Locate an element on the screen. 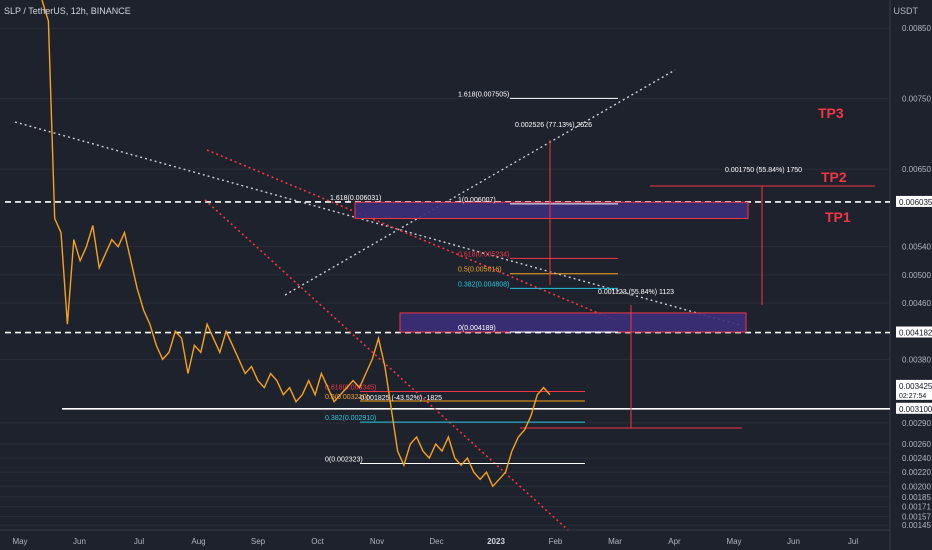  y-tick-label: 0.00290 is located at coordinates (916, 423).